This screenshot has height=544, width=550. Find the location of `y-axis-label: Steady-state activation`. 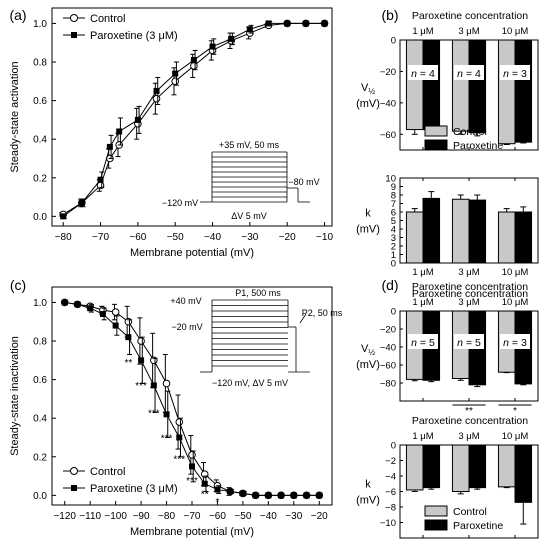

y-axis-label: Steady-state activation is located at coordinates (15, 116).